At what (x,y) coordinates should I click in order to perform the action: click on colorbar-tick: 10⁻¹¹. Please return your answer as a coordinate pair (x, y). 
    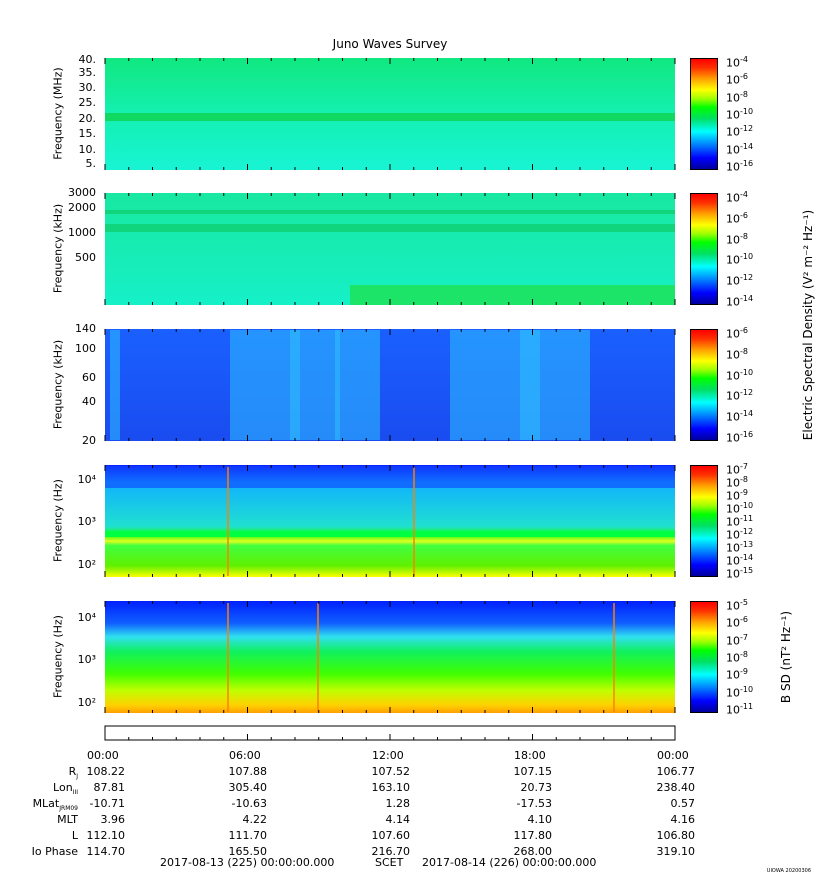
    Looking at the image, I should click on (740, 521).